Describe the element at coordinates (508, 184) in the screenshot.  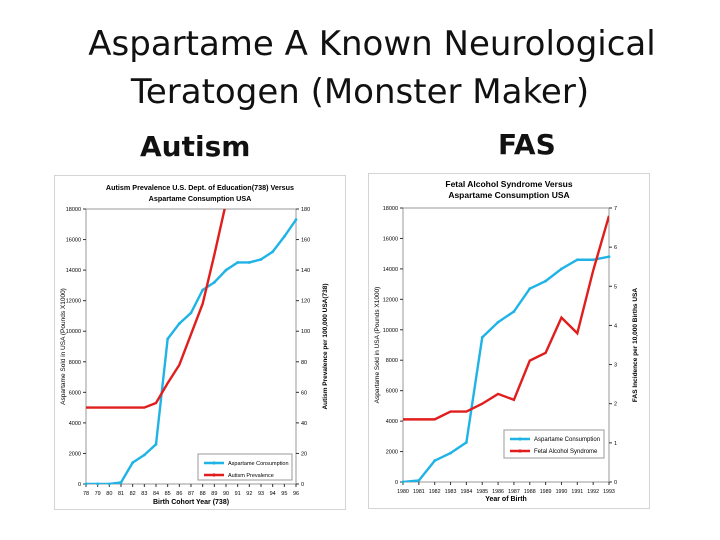
I see `chart-title-line: Fetal Alcohol Syndrome Versus` at that location.